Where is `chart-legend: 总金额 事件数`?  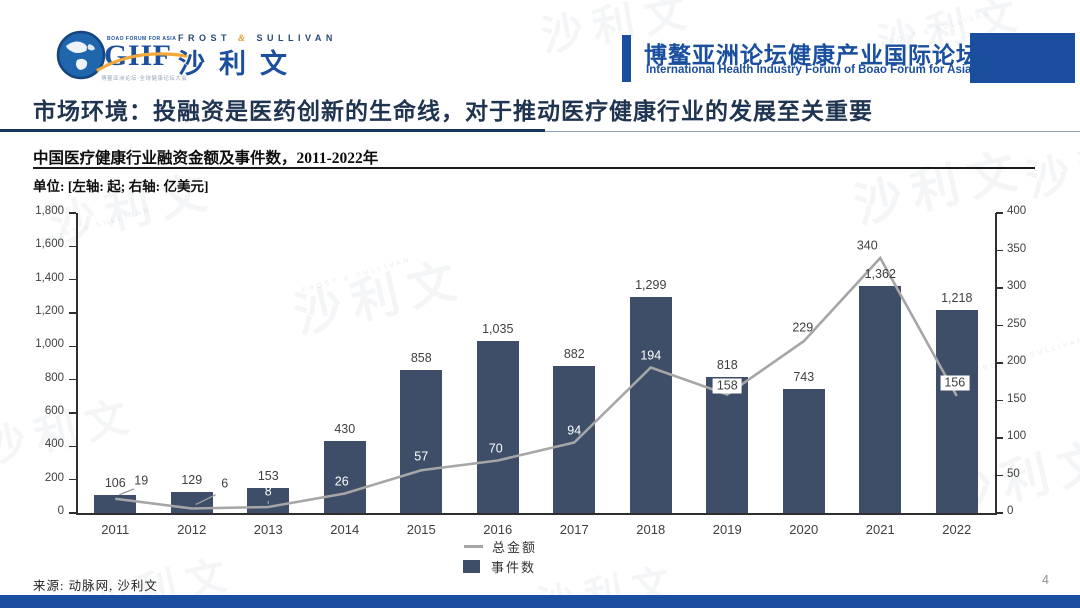 chart-legend: 总金额 事件数 is located at coordinates (500, 558).